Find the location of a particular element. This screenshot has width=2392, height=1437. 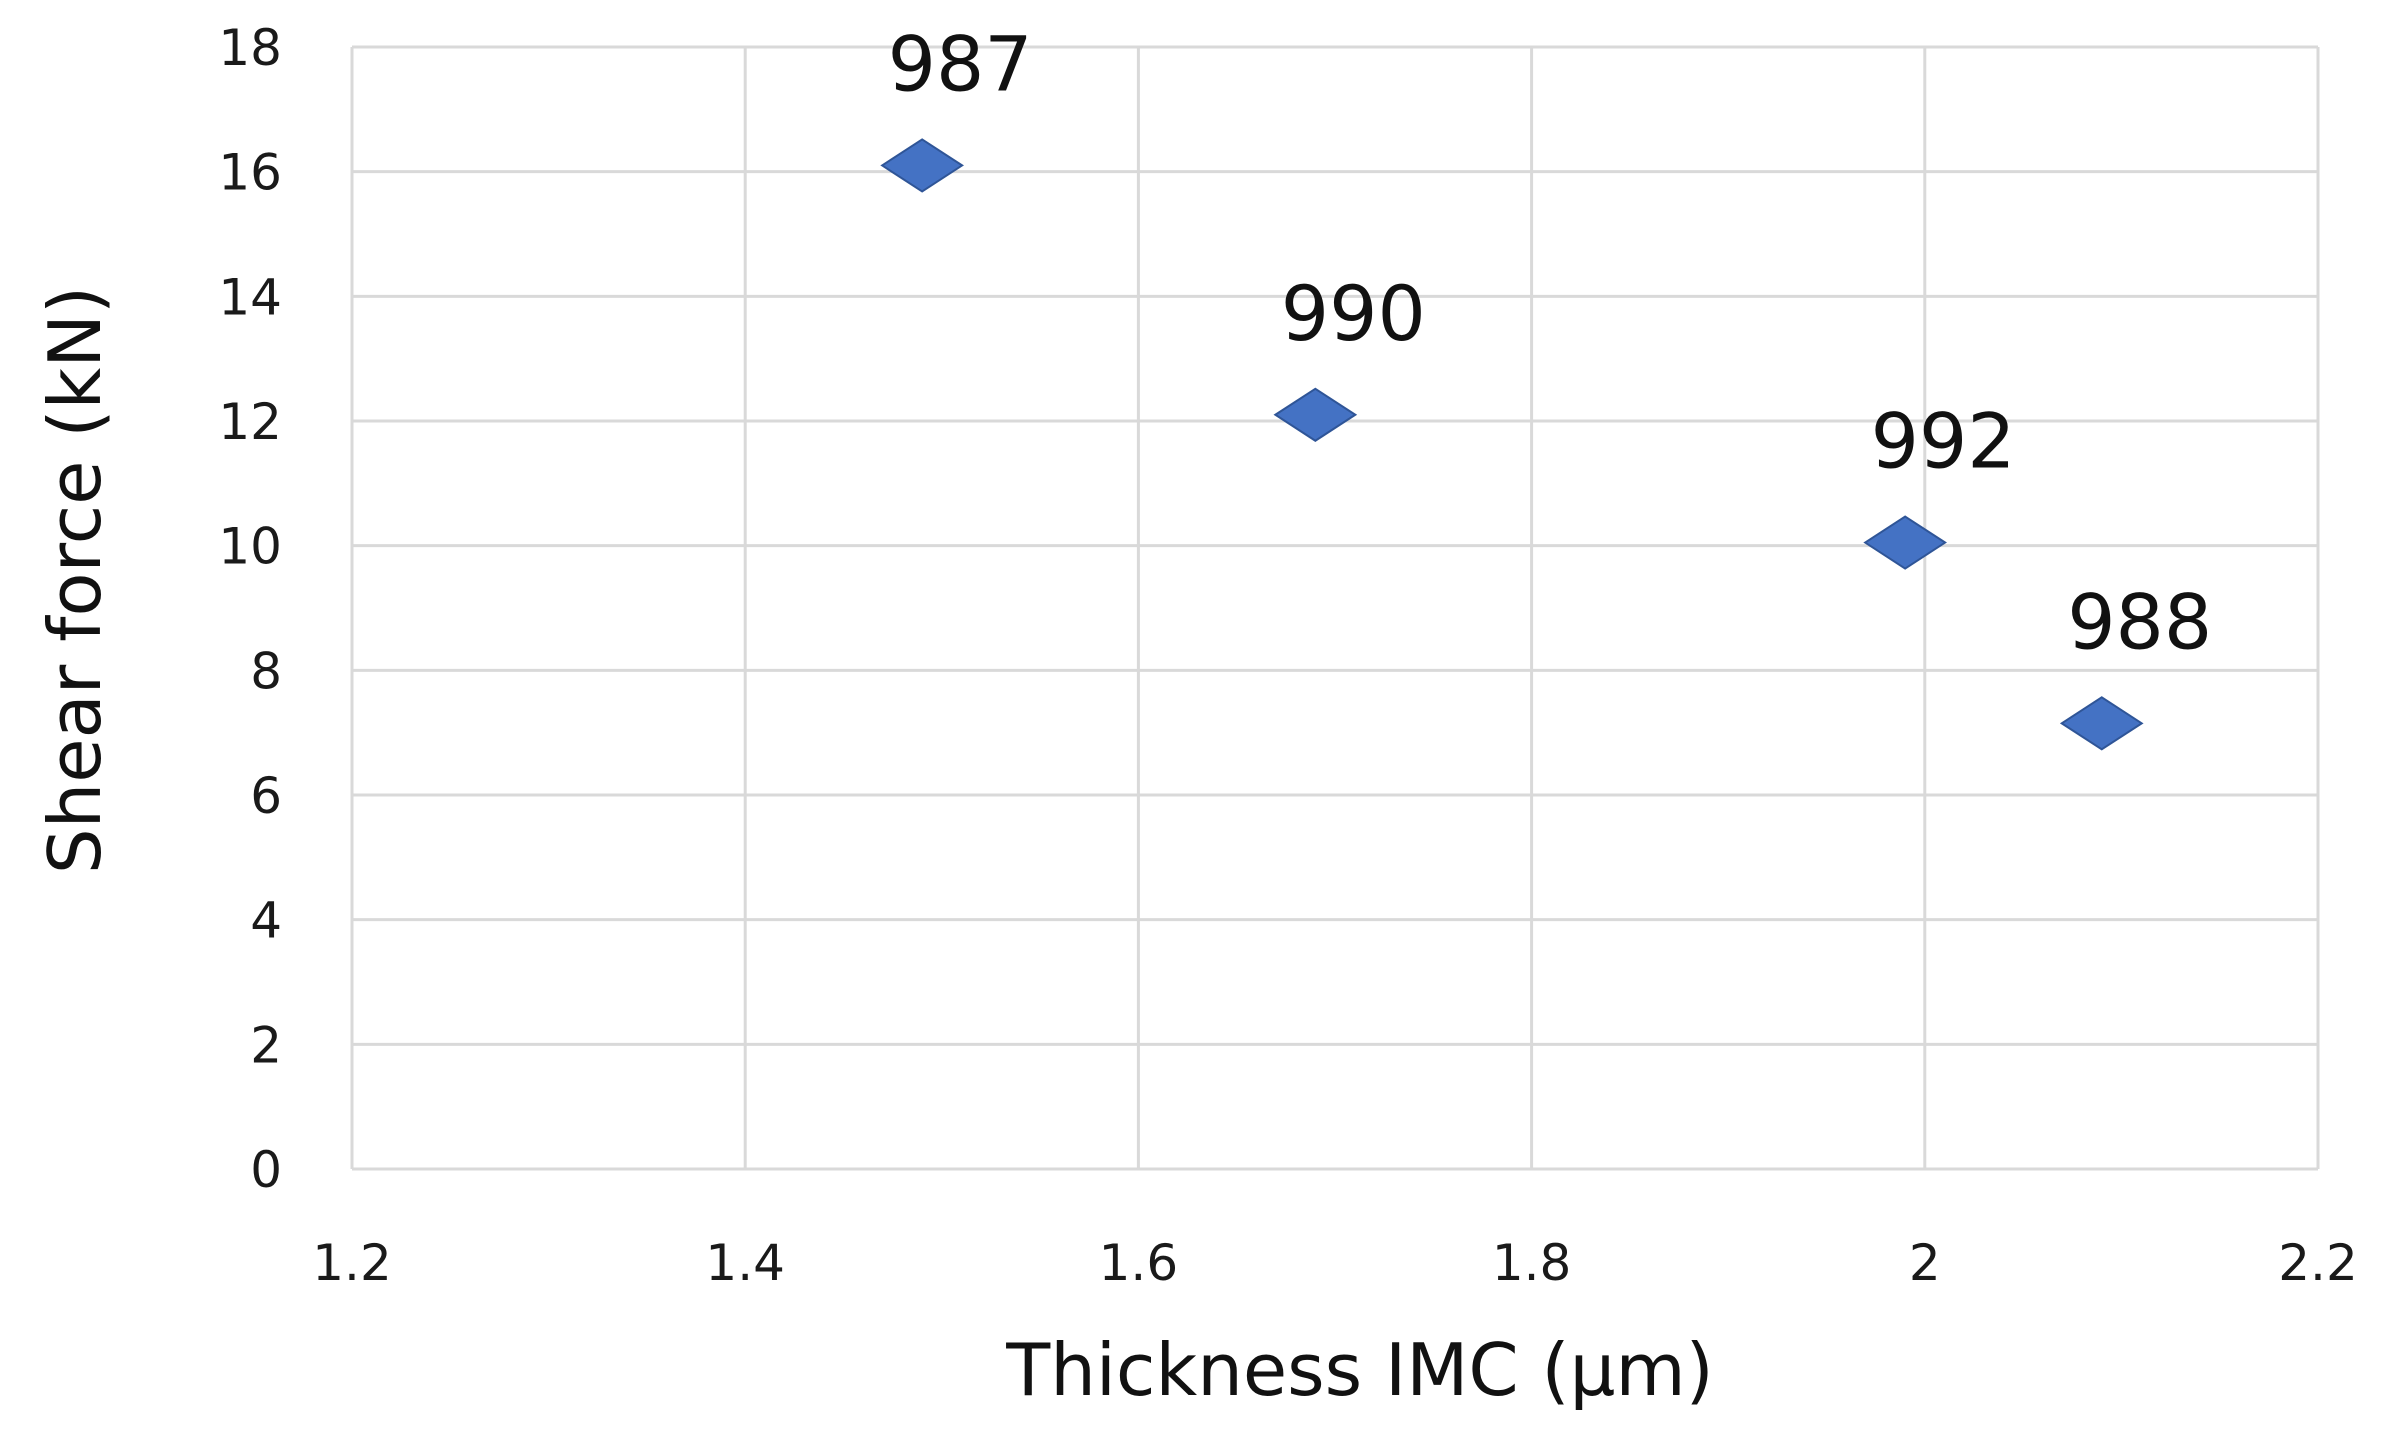

y-tick-label: 10 is located at coordinates (250, 547).